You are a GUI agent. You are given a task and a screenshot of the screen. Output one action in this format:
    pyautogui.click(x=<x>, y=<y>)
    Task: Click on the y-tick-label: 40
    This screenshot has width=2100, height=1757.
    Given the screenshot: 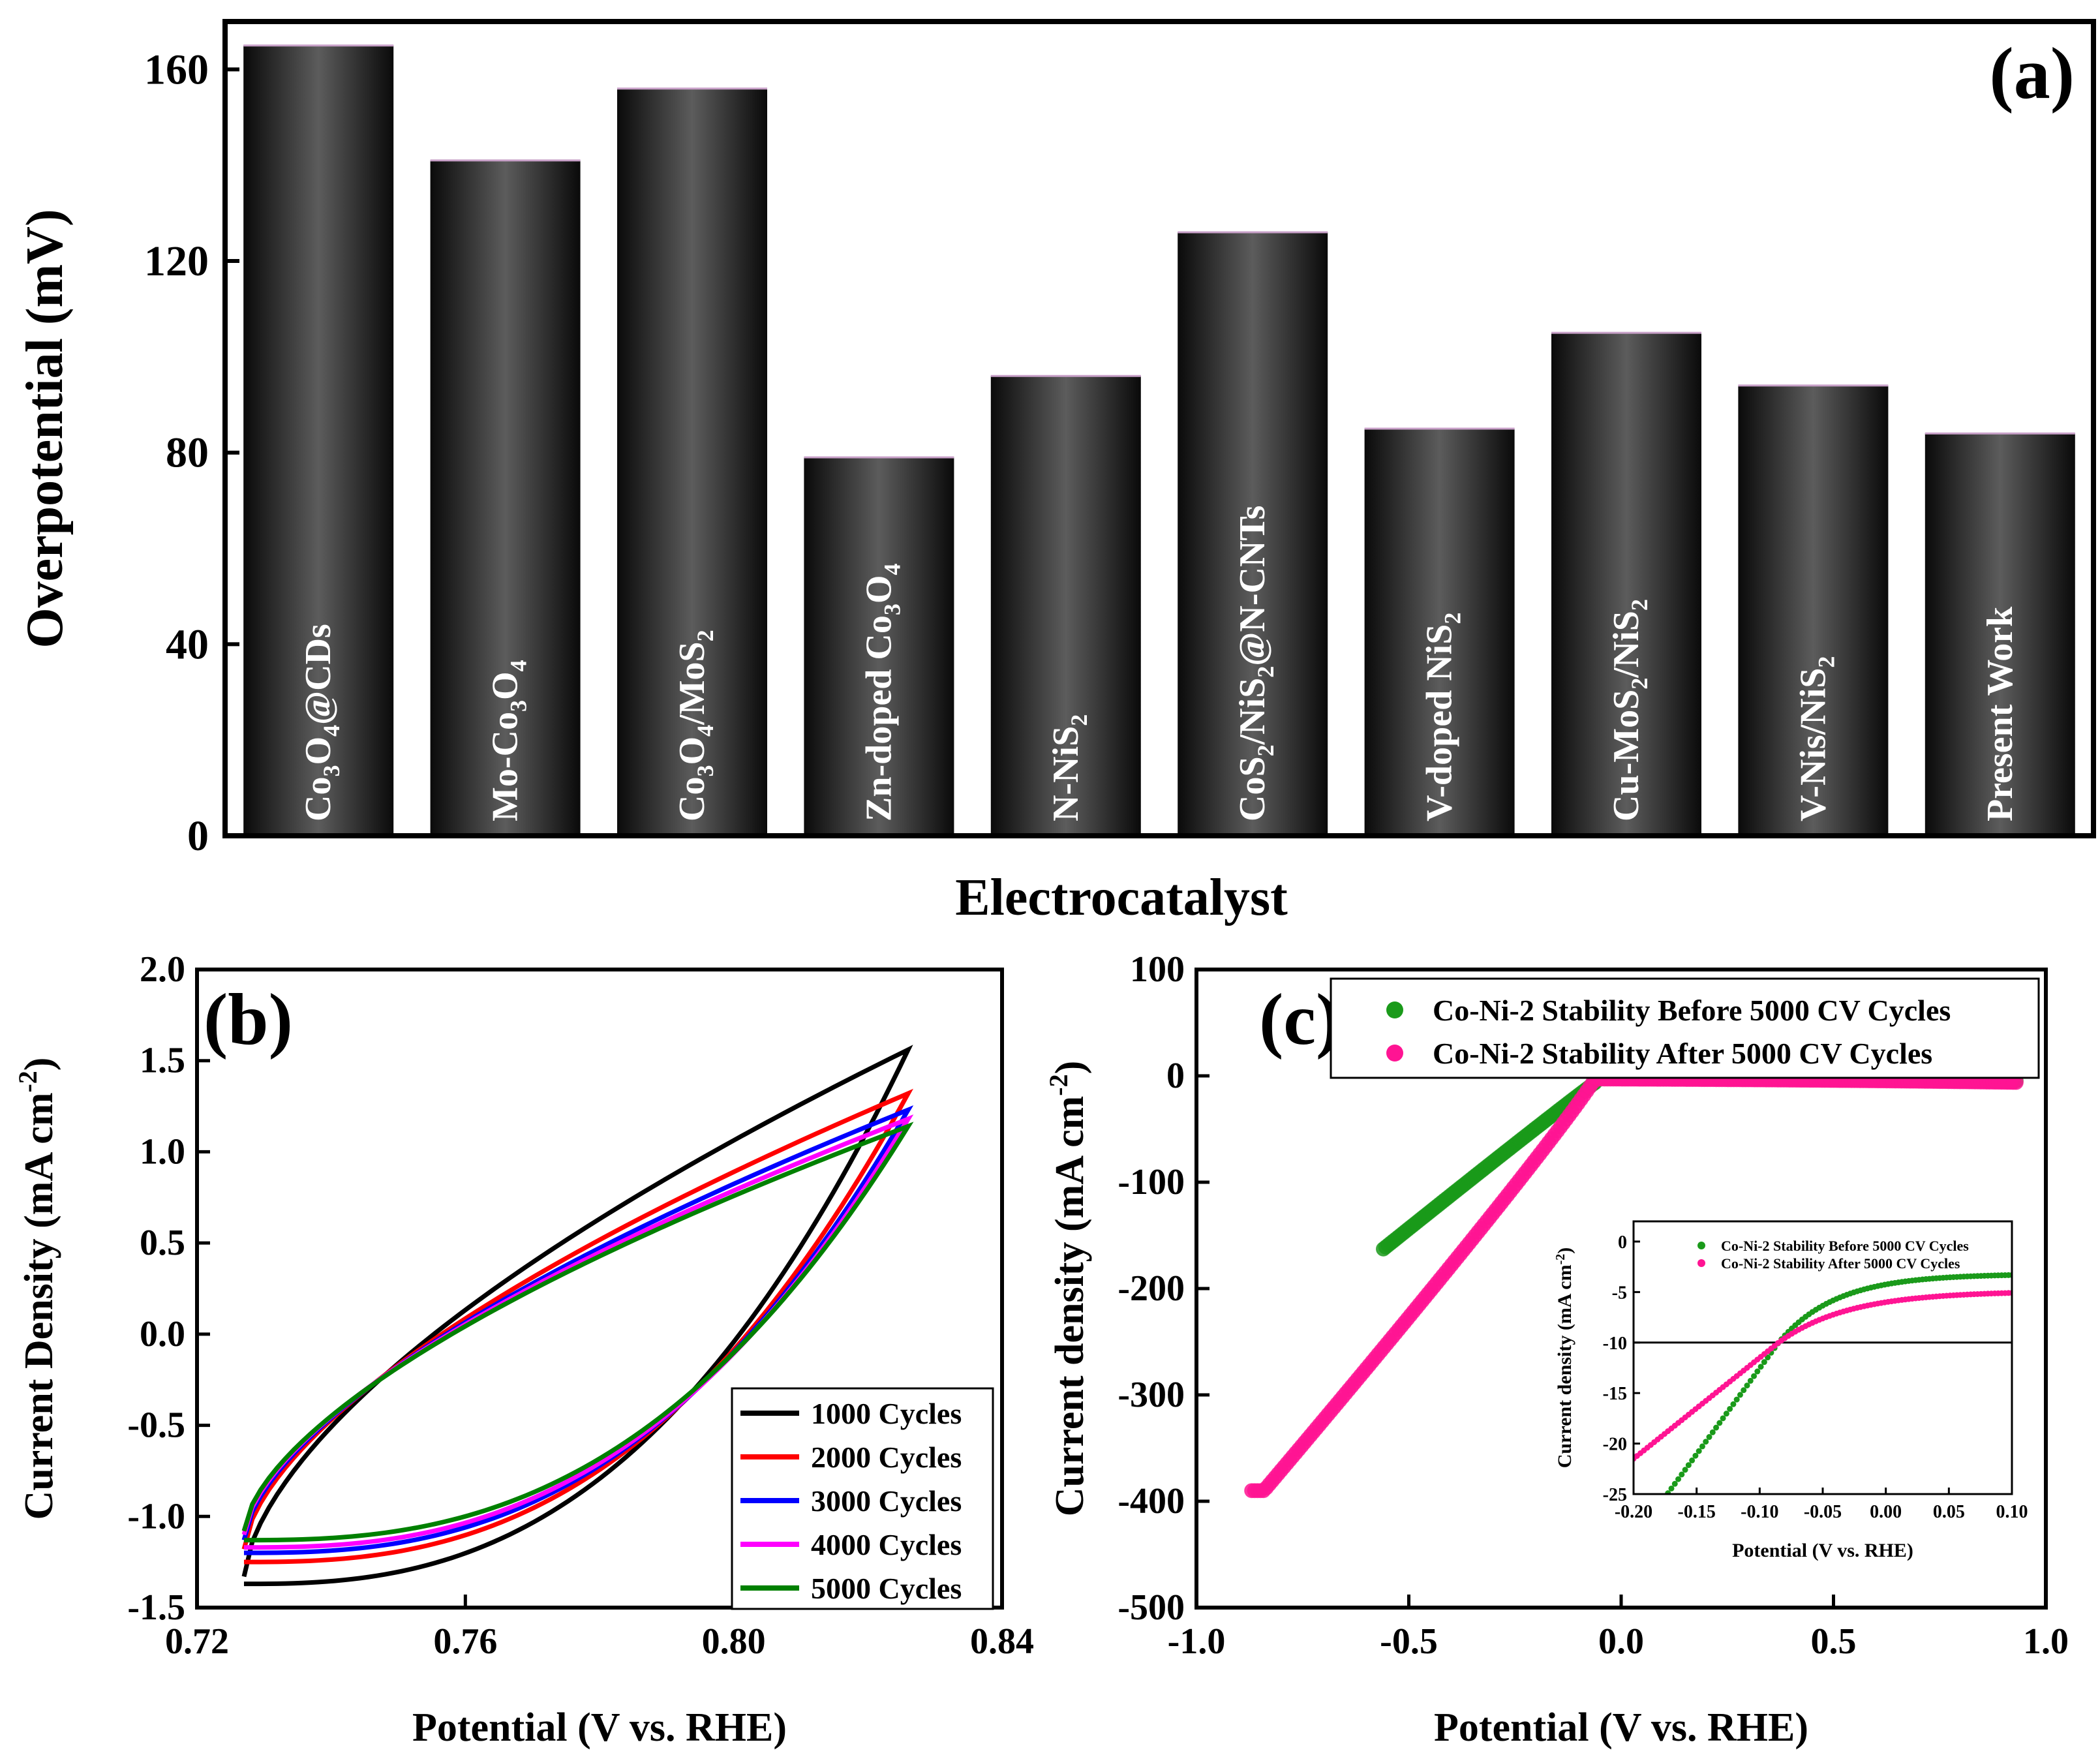 What is the action you would take?
    pyautogui.click(x=187, y=644)
    